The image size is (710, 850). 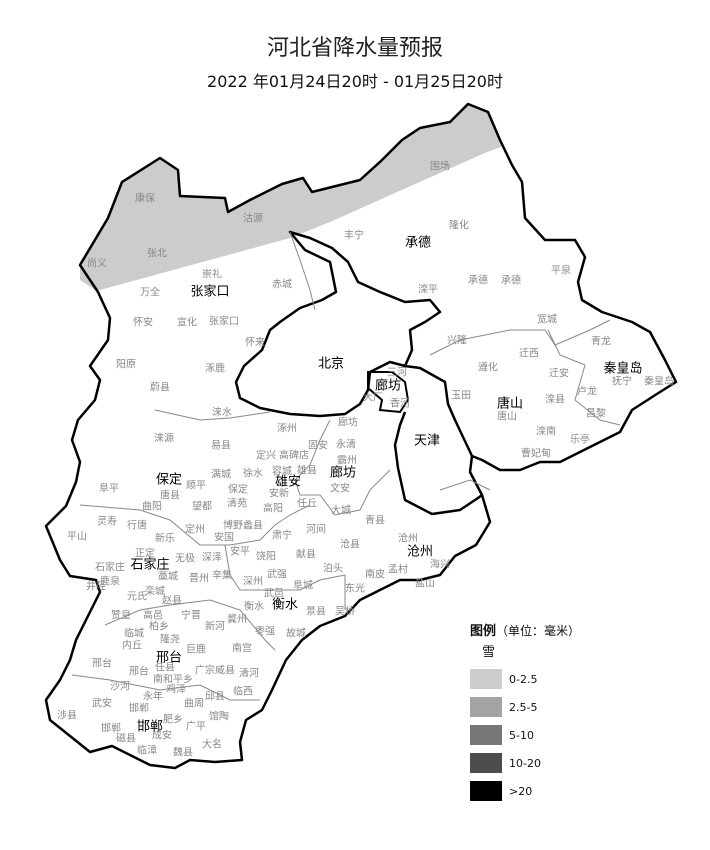 What do you see at coordinates (168, 577) in the screenshot?
I see `county-label: 藁城` at bounding box center [168, 577].